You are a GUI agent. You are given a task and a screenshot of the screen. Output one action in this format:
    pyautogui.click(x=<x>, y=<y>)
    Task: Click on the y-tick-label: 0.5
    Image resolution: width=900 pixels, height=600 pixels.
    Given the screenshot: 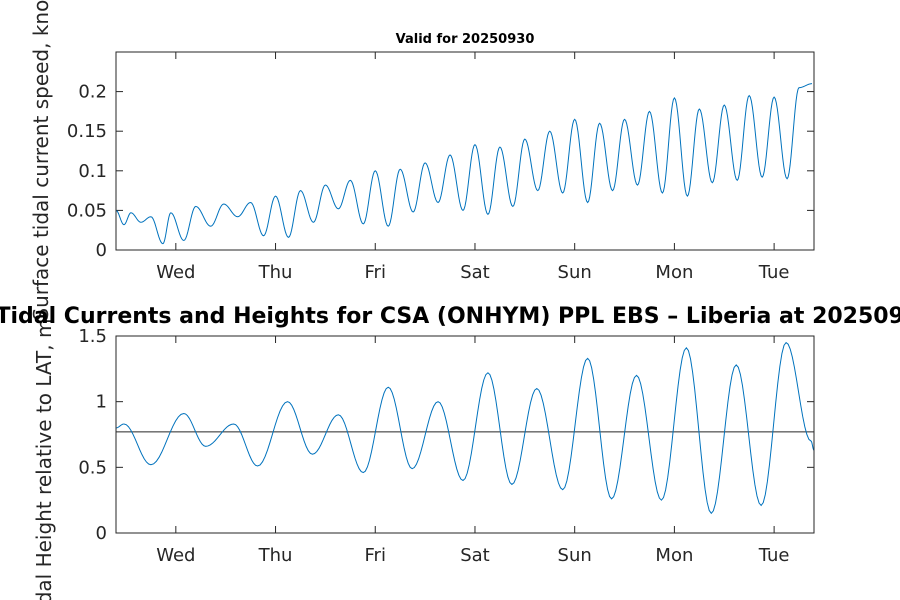 What is the action you would take?
    pyautogui.click(x=92, y=467)
    